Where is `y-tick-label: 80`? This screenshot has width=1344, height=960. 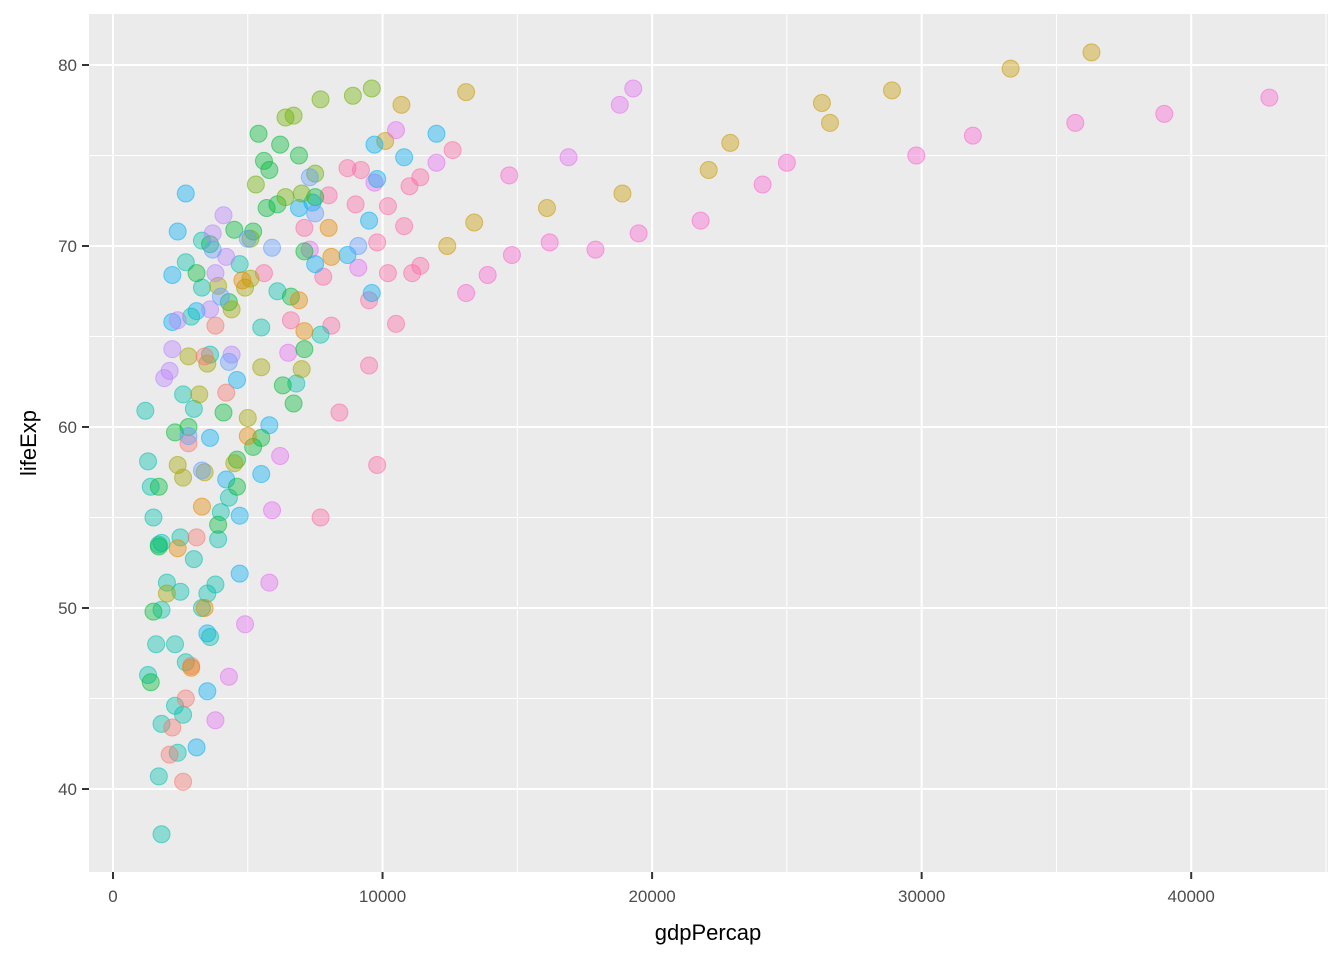 y-tick-label: 80 is located at coordinates (67, 65).